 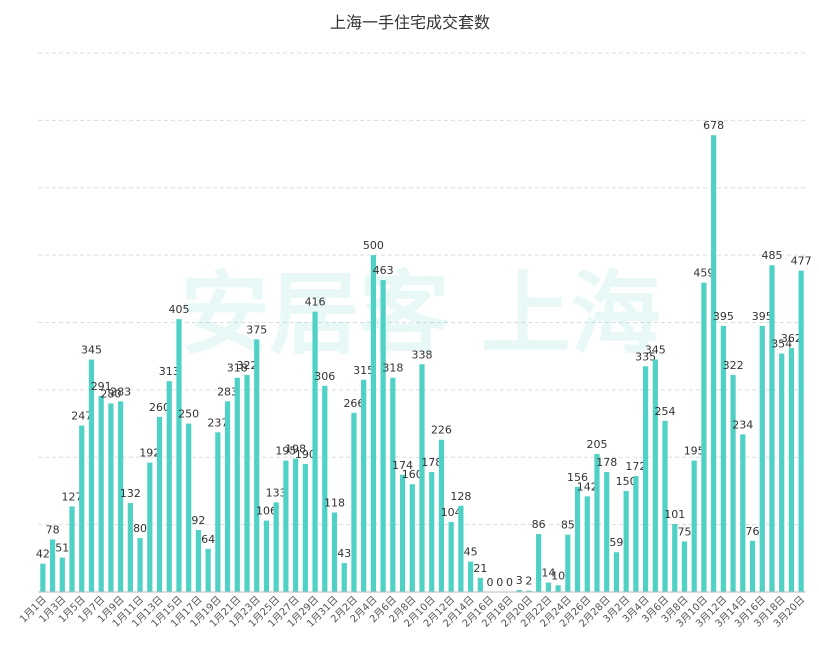 What do you see at coordinates (665, 411) in the screenshot?
I see `data-label: 254` at bounding box center [665, 411].